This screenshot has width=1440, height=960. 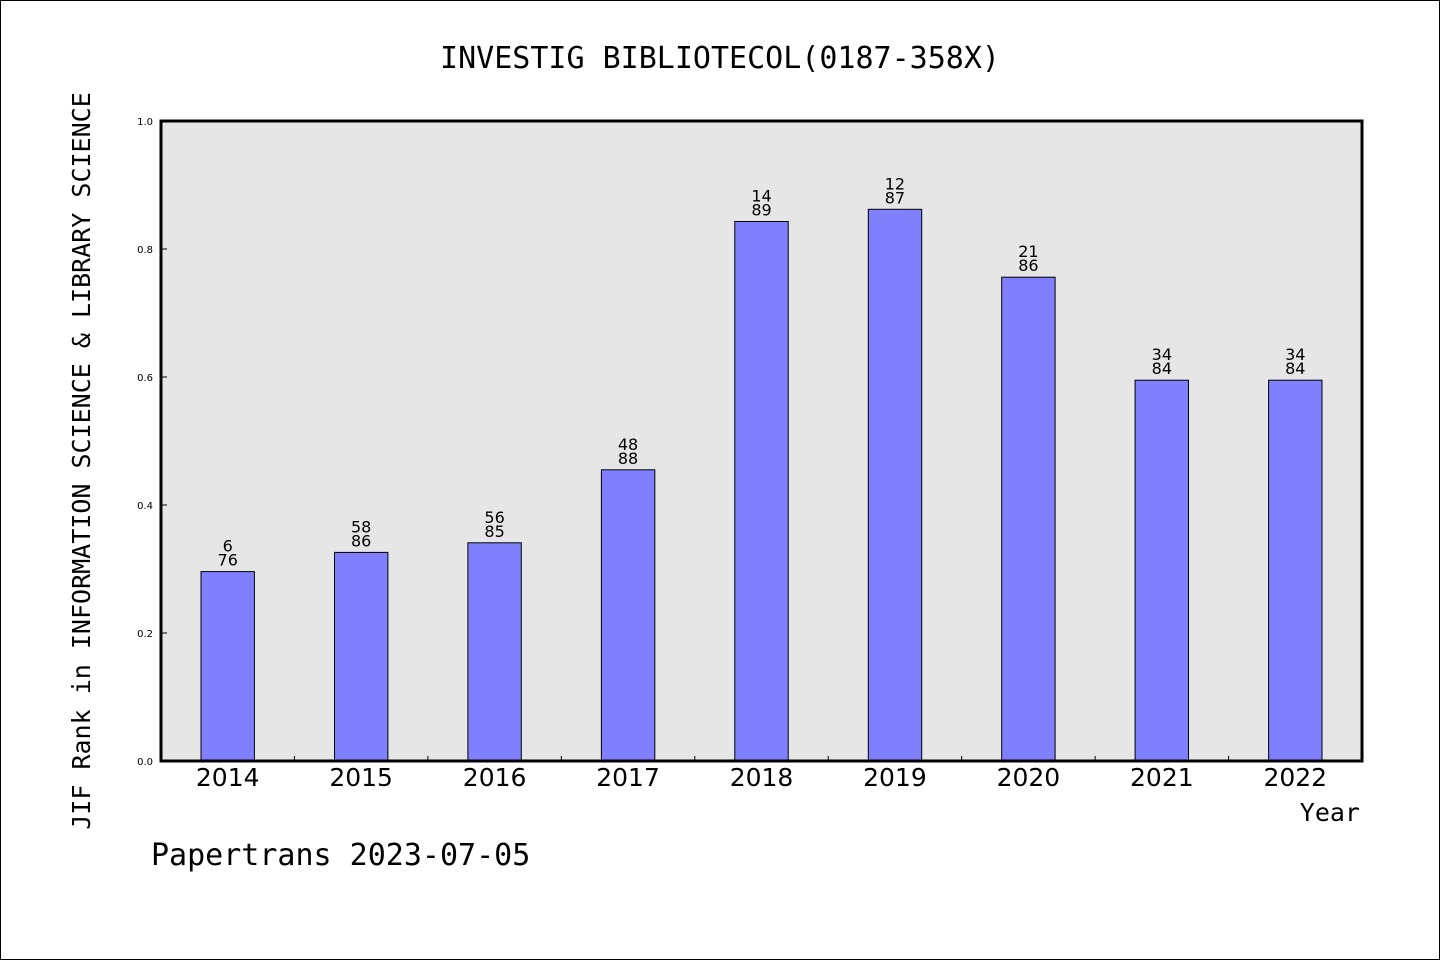 I want to click on bar-label-total-2019: 87, so click(x=895, y=197).